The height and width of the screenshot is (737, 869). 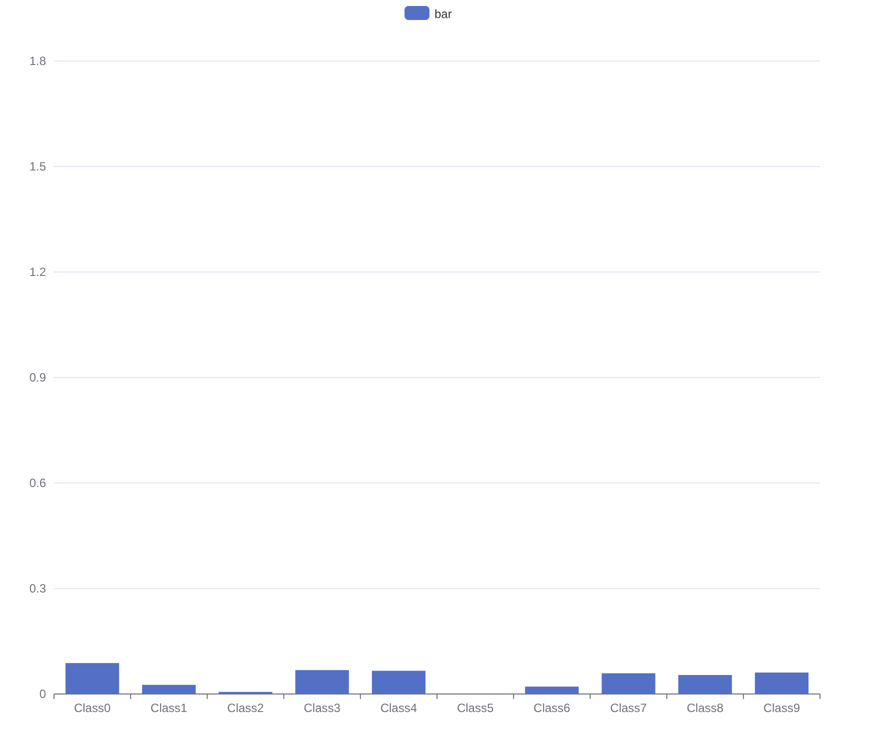 I want to click on x-tick-label: Class8, so click(x=705, y=708).